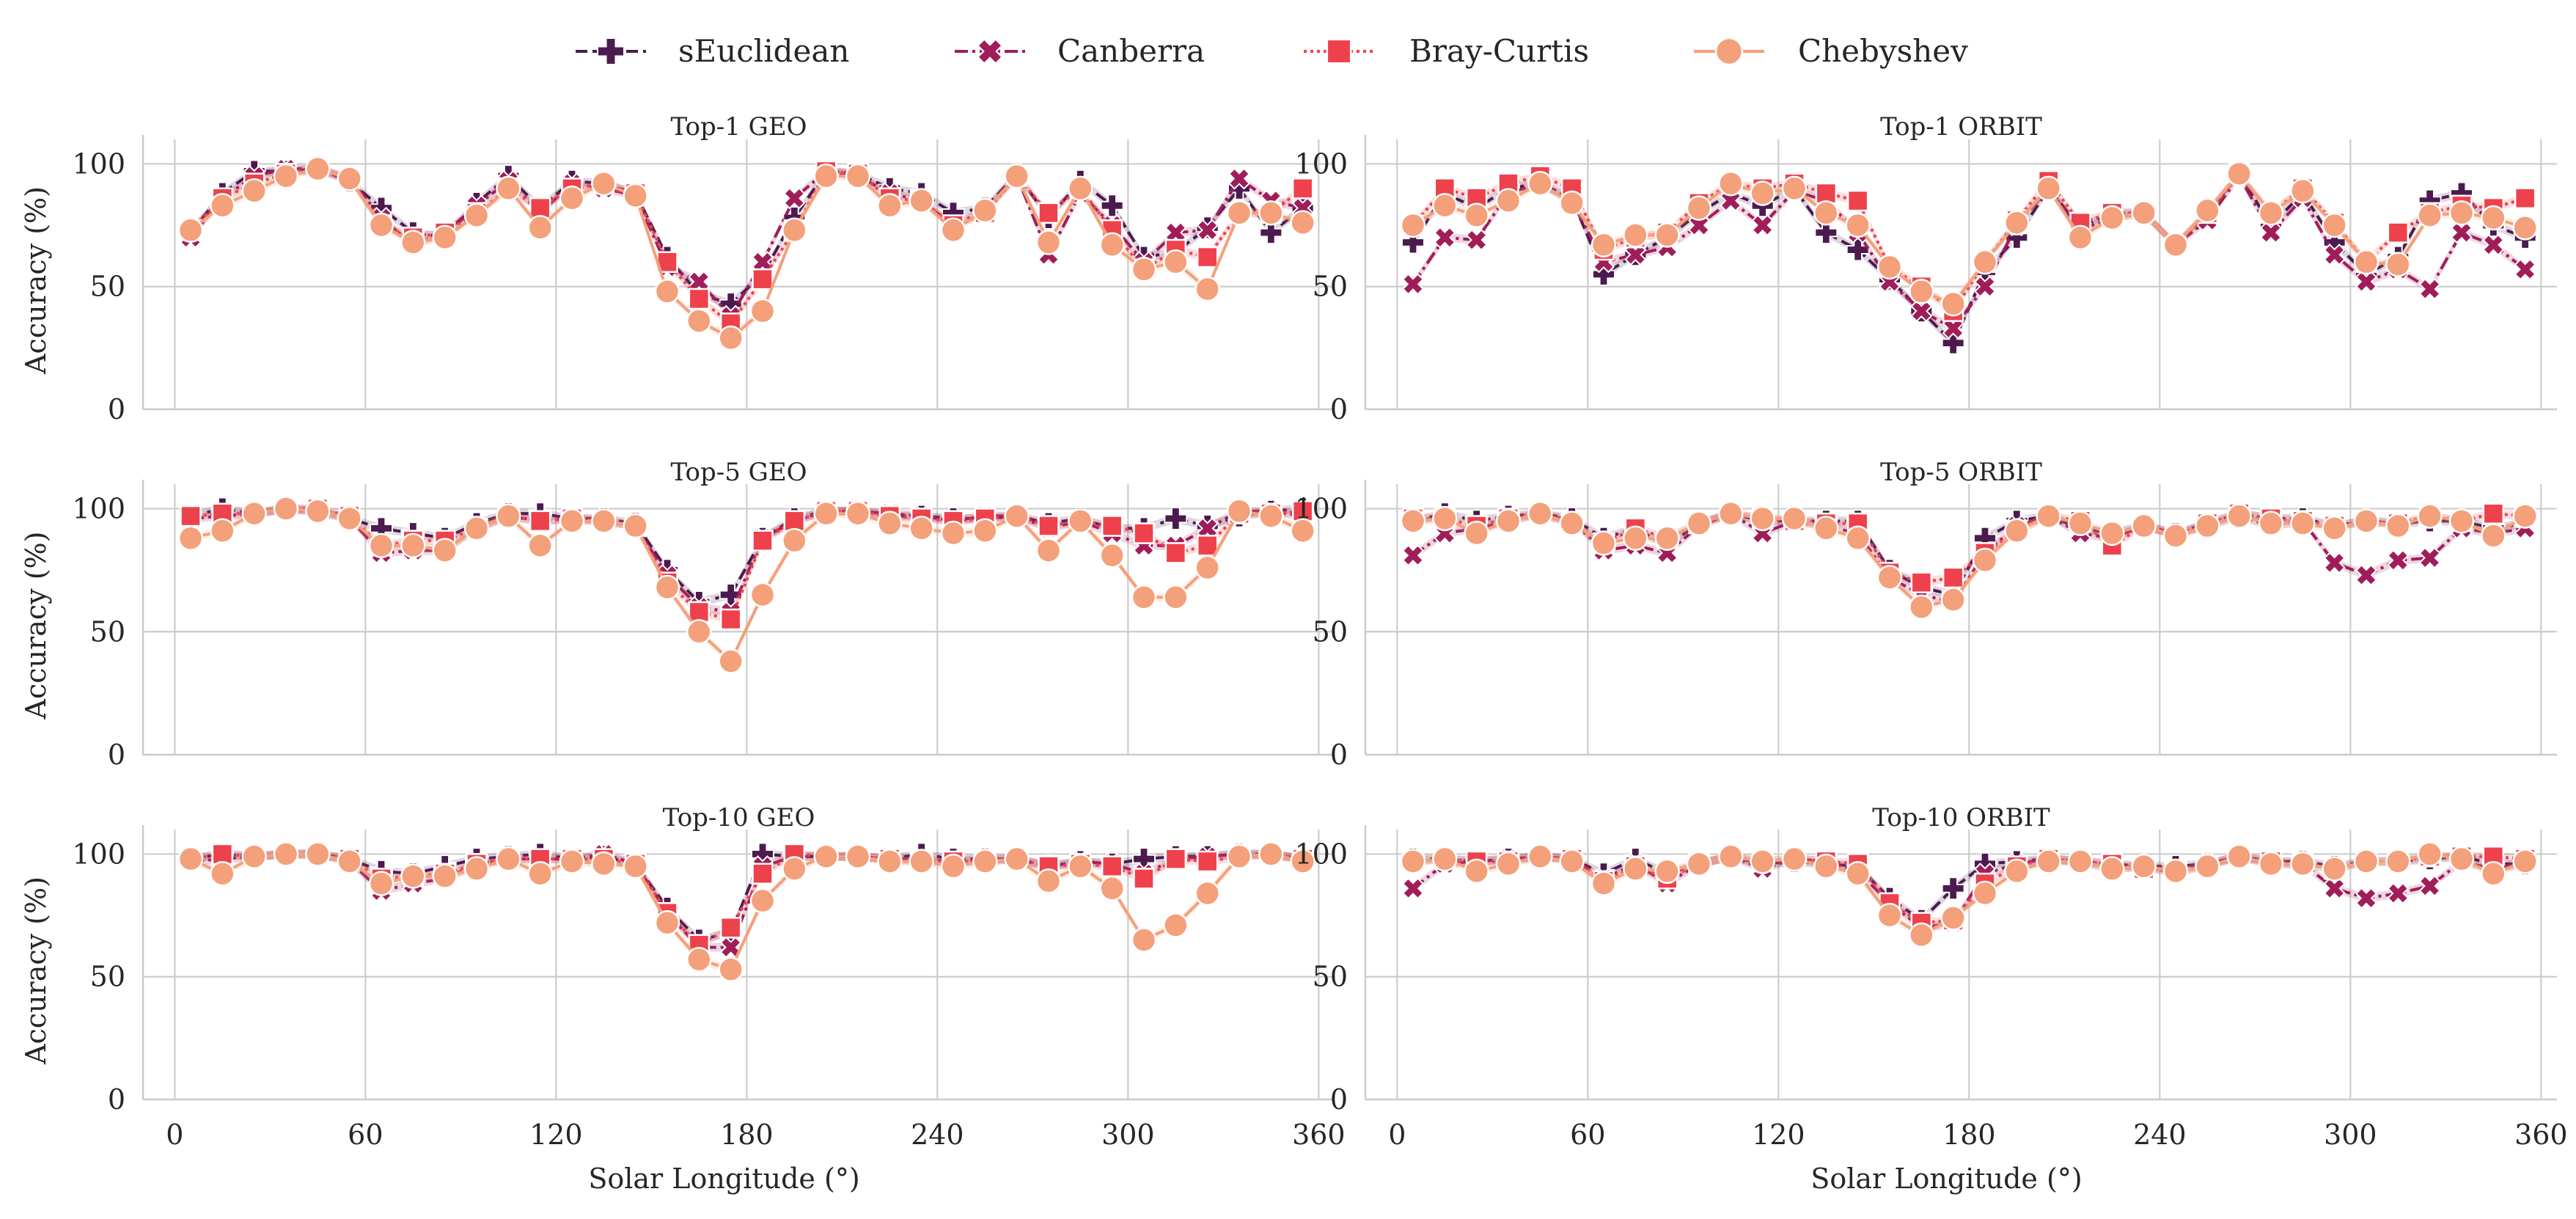 The width and height of the screenshot is (2576, 1219). Describe the element at coordinates (990, 52) in the screenshot. I see `legend-marker-x-icon` at that location.